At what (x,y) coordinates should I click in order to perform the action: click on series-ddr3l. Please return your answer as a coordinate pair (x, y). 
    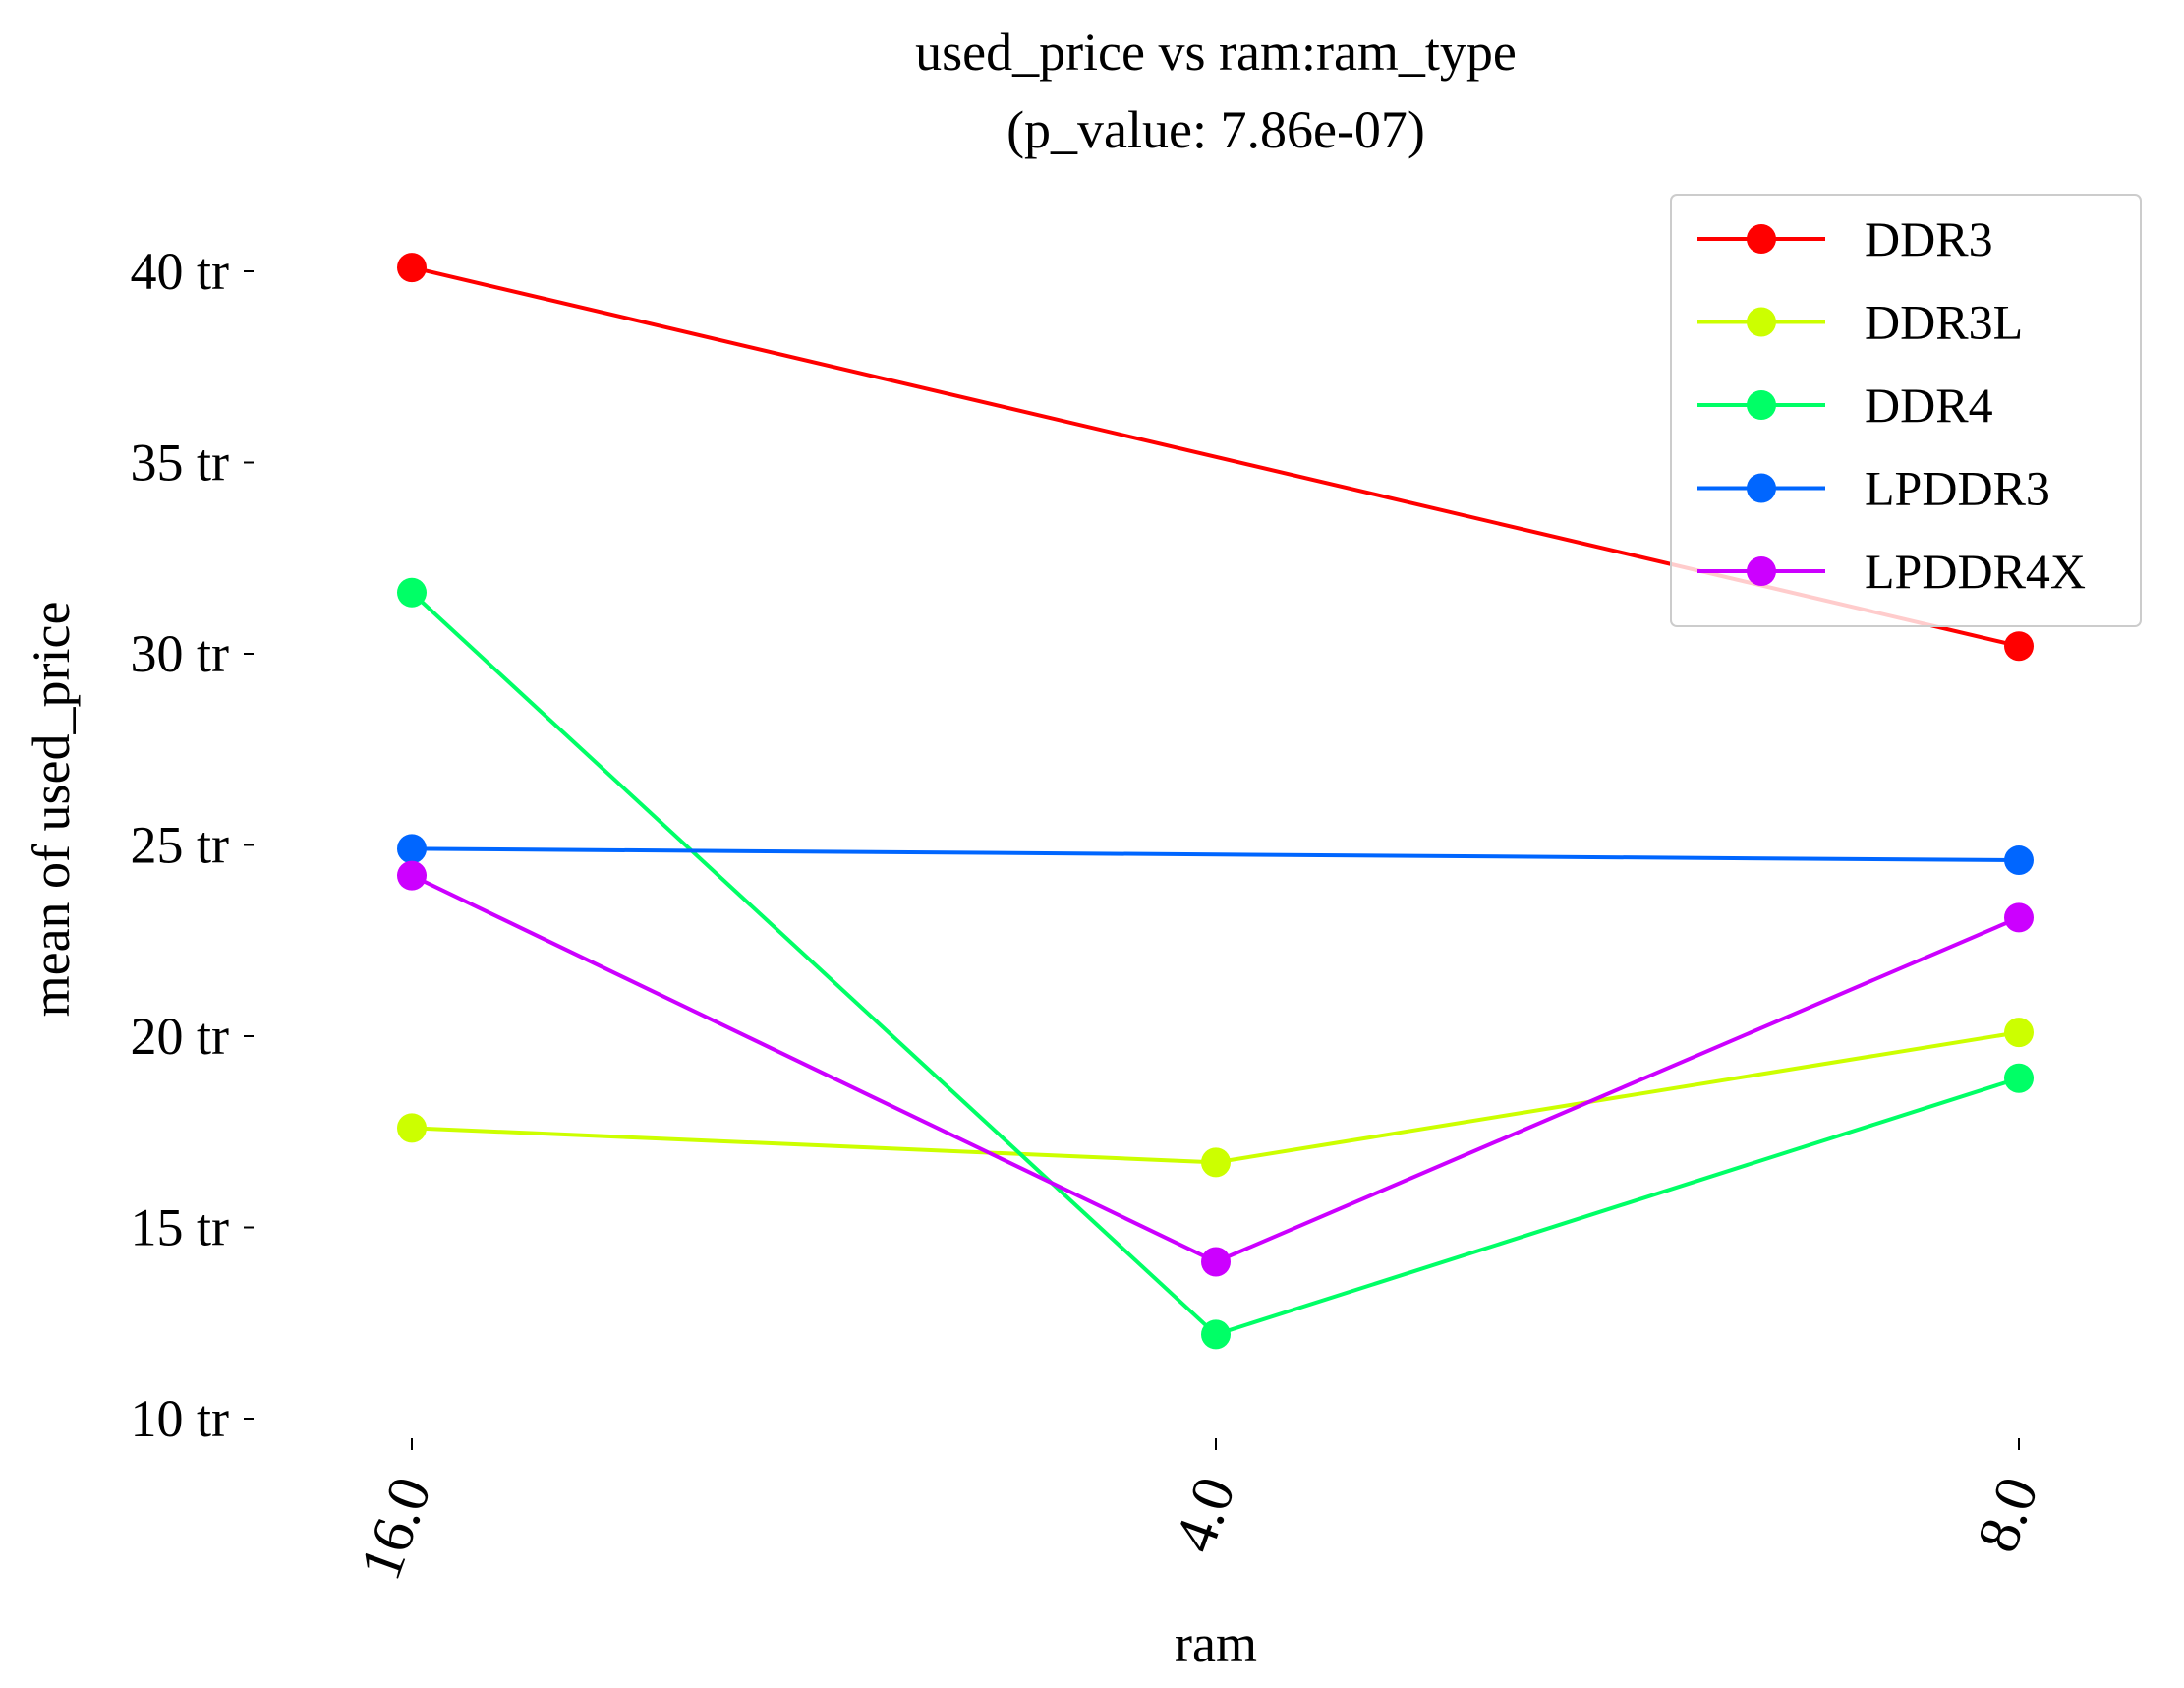
    Looking at the image, I should click on (1215, 1098).